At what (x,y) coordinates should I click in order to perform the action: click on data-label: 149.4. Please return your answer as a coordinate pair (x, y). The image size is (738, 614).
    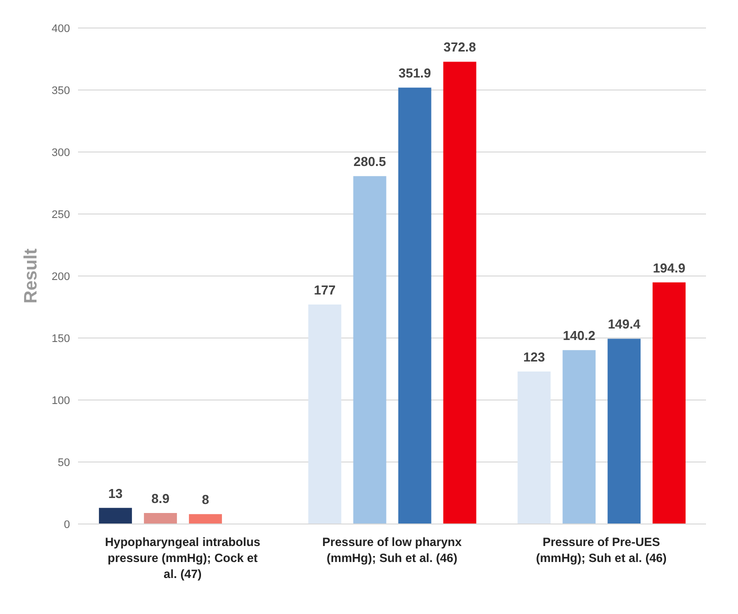
    Looking at the image, I should click on (625, 324).